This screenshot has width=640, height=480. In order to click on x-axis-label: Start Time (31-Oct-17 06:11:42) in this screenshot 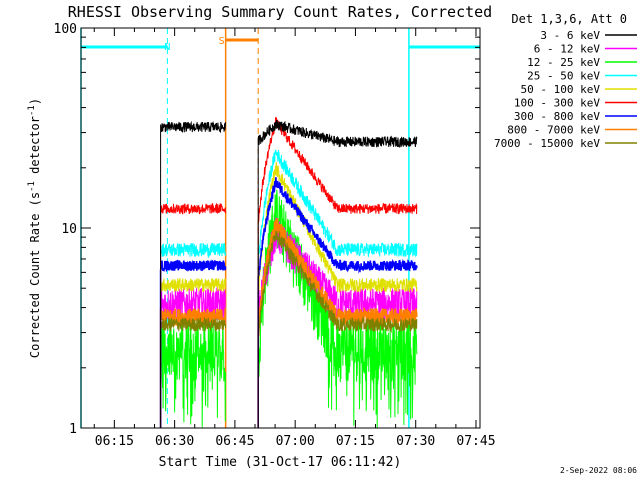, I will do `click(280, 462)`.